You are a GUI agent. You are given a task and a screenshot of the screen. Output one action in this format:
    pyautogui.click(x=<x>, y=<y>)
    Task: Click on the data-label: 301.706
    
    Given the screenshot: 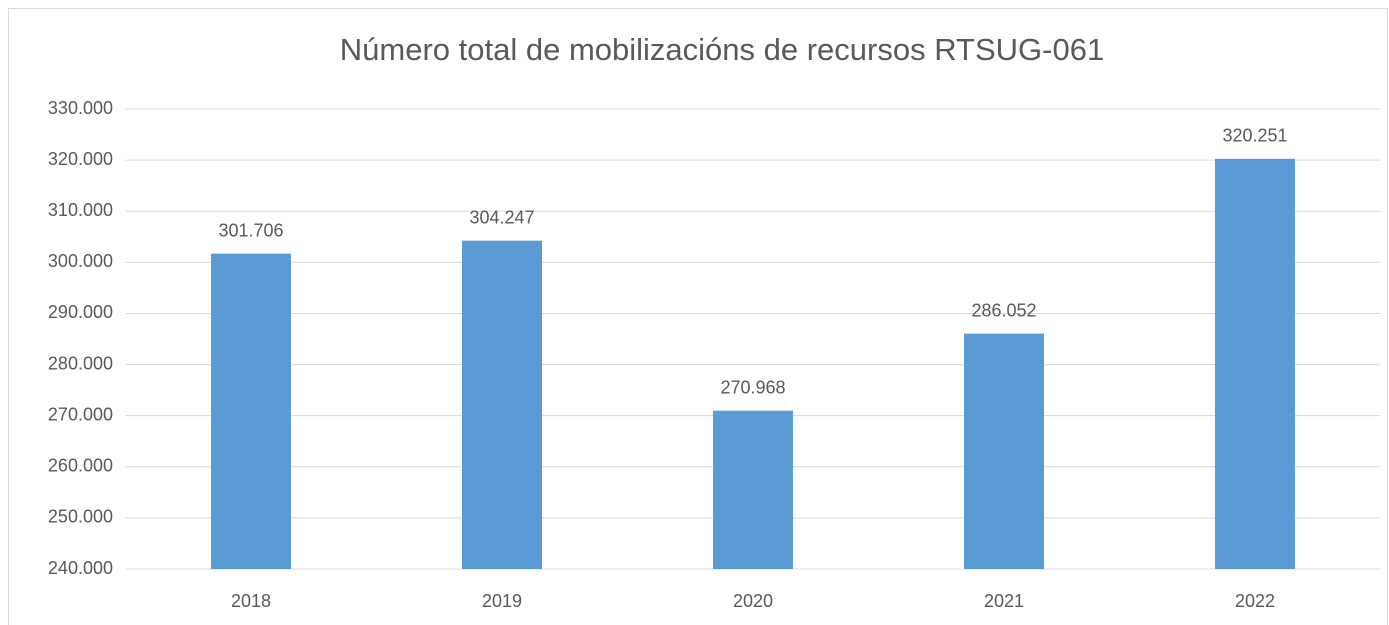 What is the action you would take?
    pyautogui.click(x=250, y=230)
    